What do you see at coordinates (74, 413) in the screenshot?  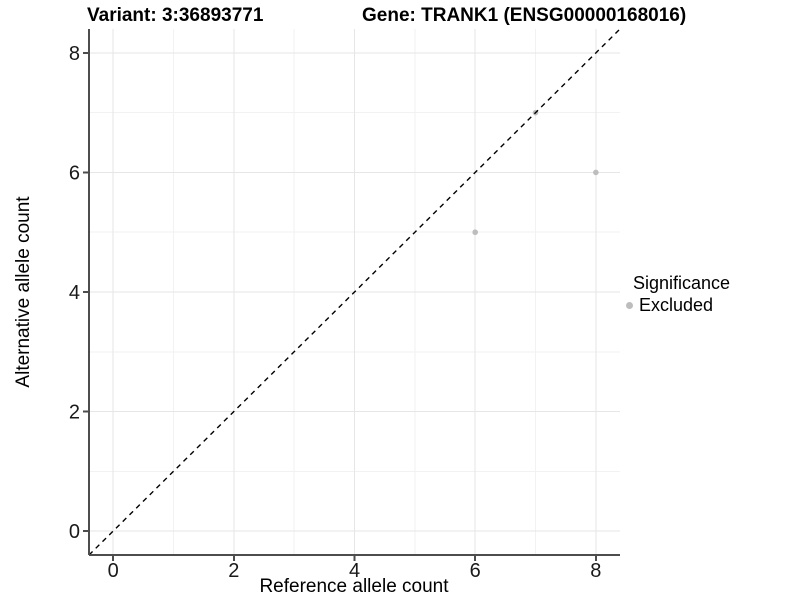 I see `y-tick-label: 2` at bounding box center [74, 413].